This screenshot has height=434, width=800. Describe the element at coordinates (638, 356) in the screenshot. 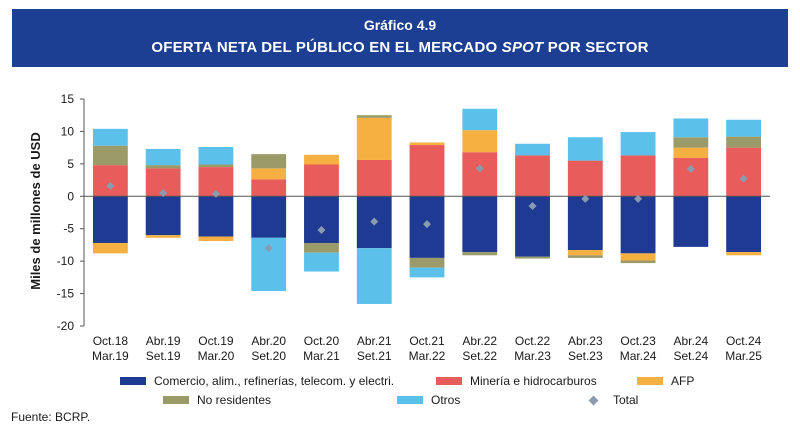

I see `x-tick-label: Mar.24` at that location.